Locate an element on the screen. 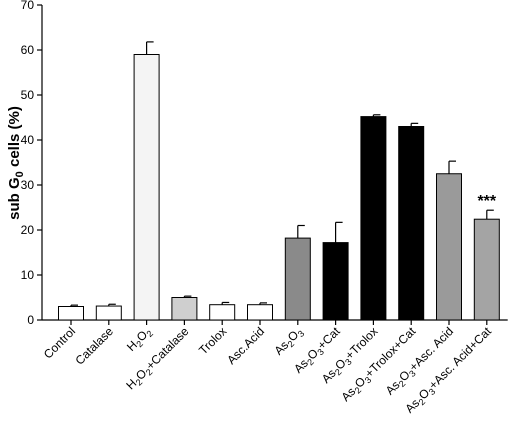  y-axis-label-main: sub G is located at coordinates (14, 198).